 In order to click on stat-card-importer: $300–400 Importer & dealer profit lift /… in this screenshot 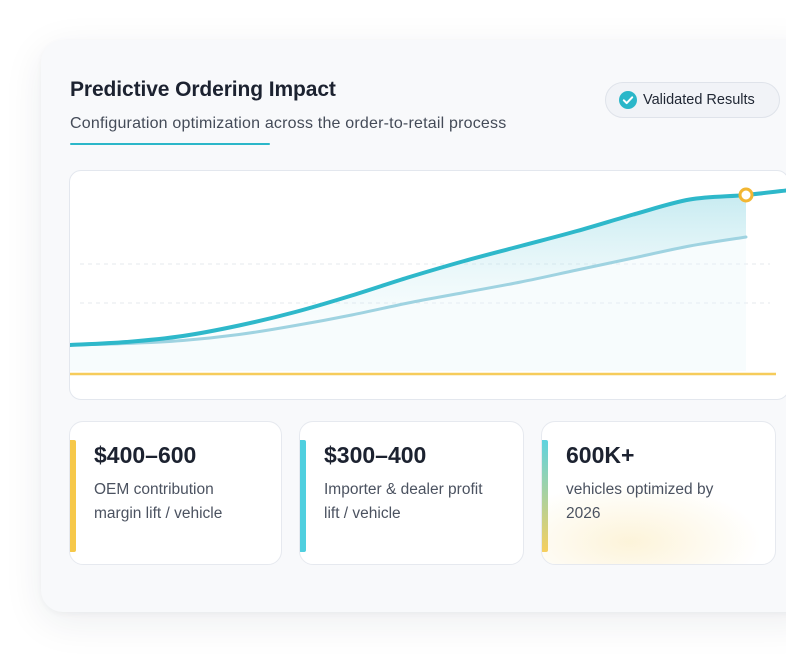, I will do `click(411, 493)`.